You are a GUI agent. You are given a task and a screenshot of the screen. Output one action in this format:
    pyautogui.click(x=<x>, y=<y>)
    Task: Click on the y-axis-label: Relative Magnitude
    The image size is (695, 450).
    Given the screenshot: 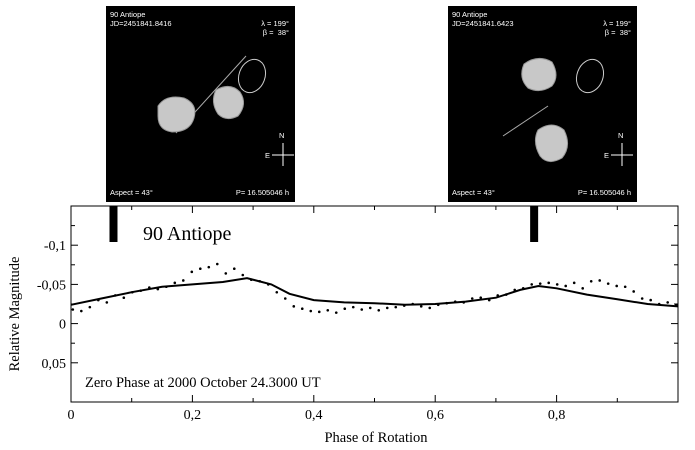 What is the action you would take?
    pyautogui.click(x=15, y=314)
    